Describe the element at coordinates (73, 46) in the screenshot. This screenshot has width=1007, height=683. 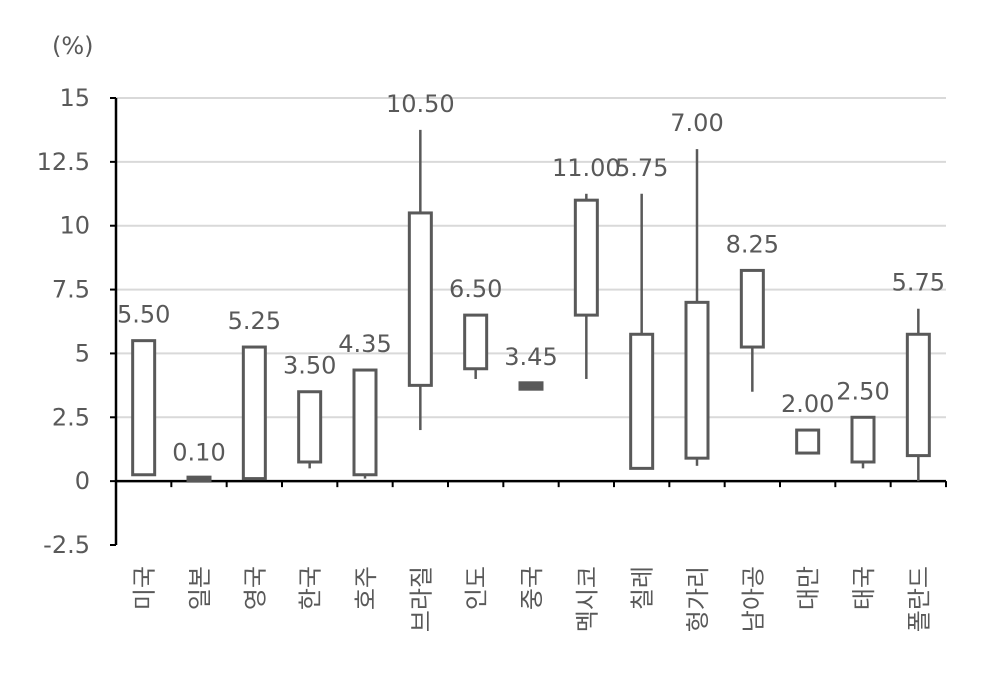
I see `y-unit-label: (%)` at that location.